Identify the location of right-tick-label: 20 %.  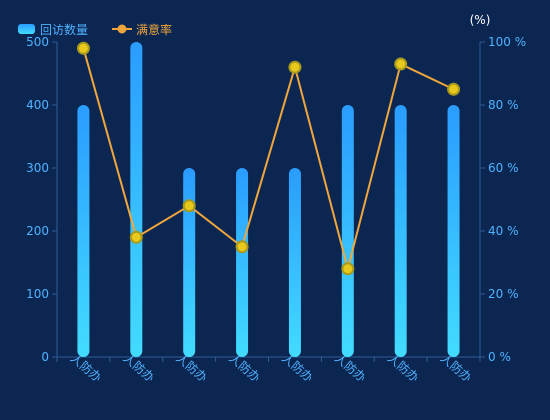
(503, 294).